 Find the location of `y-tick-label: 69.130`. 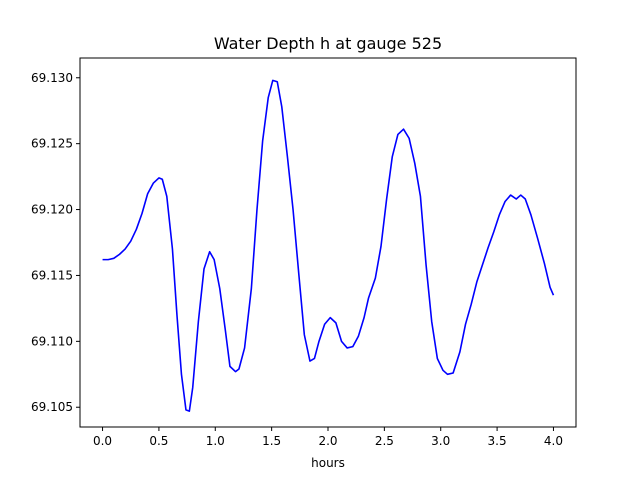

y-tick-label: 69.130 is located at coordinates (52, 78).